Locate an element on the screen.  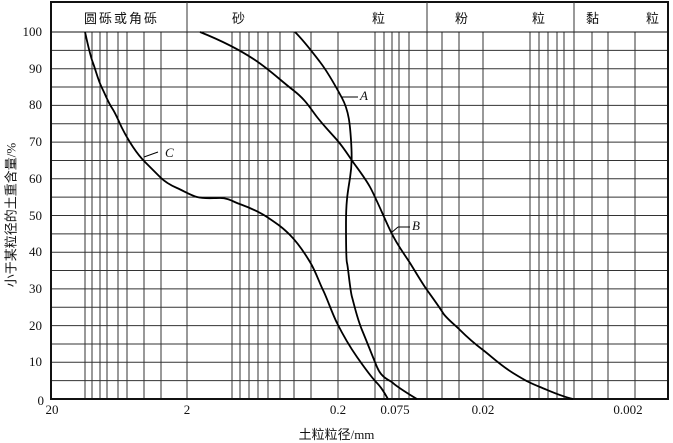
y-tick-label: 20 is located at coordinates (35, 325).